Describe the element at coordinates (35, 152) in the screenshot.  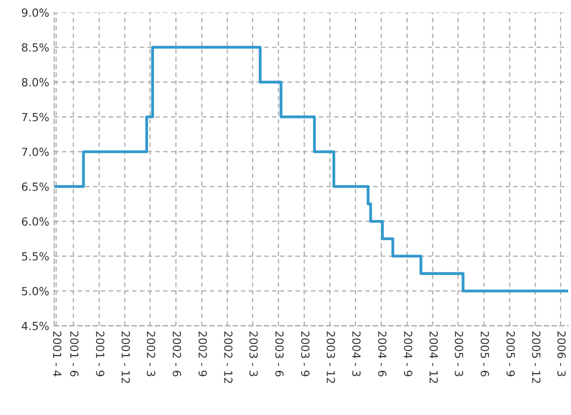
I see `y-tick-label: 7.0%` at that location.